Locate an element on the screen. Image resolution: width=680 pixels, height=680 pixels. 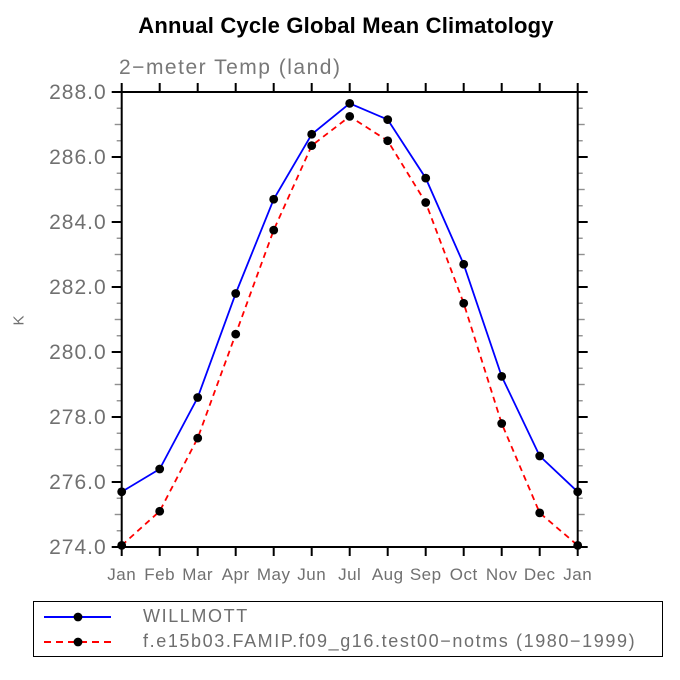
chart-title: Annual Cycle Global Mean Climatology is located at coordinates (346, 25).